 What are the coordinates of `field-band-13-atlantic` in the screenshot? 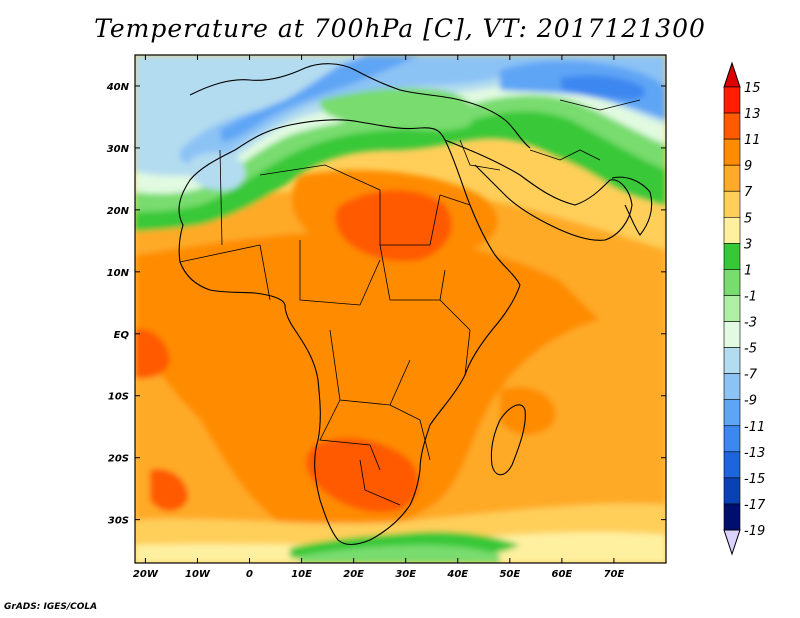 It's located at (169, 490).